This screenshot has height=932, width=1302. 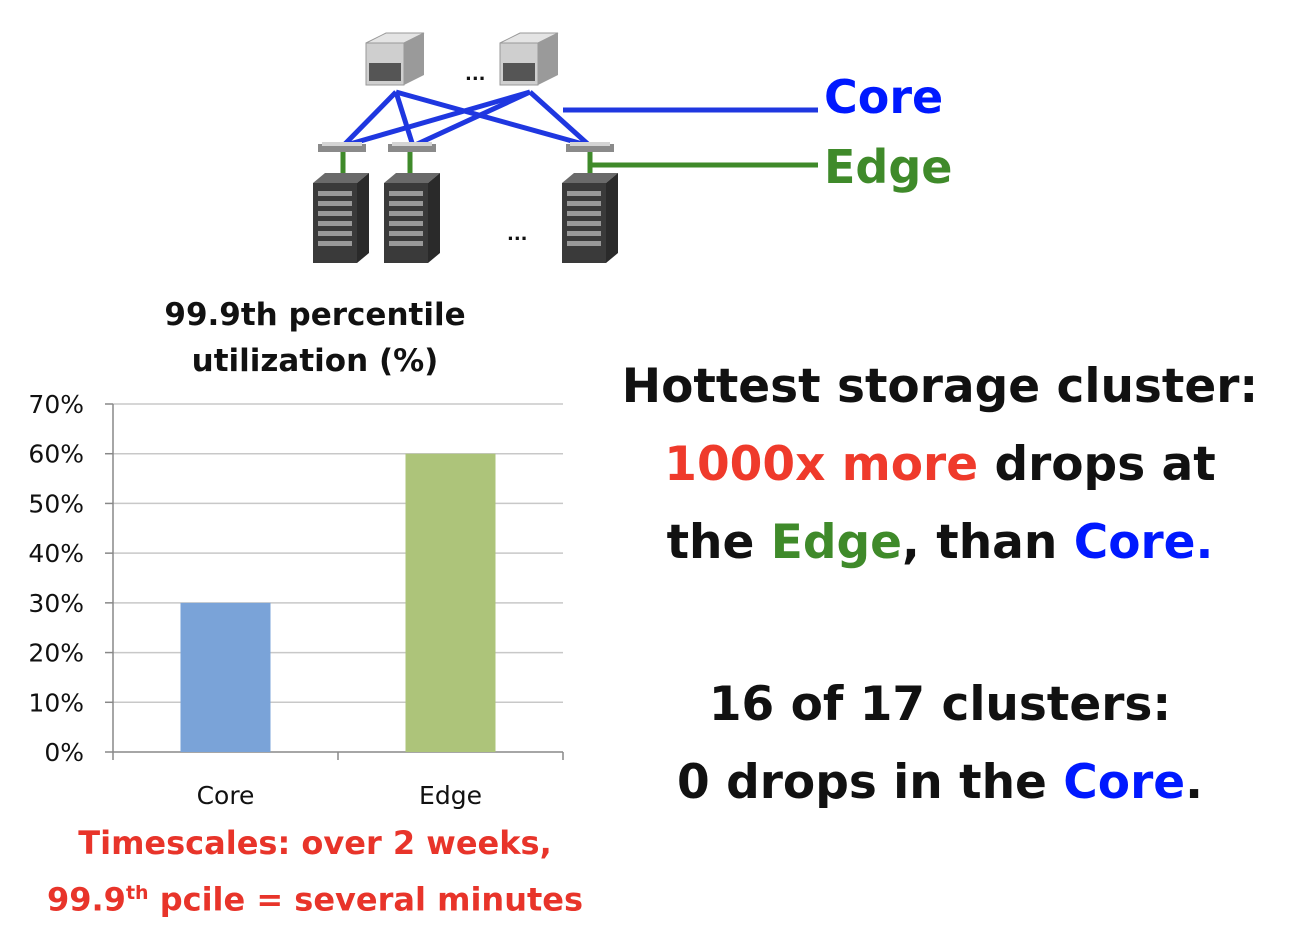 What do you see at coordinates (1143, 542) in the screenshot?
I see `message1-core-word: Core.` at bounding box center [1143, 542].